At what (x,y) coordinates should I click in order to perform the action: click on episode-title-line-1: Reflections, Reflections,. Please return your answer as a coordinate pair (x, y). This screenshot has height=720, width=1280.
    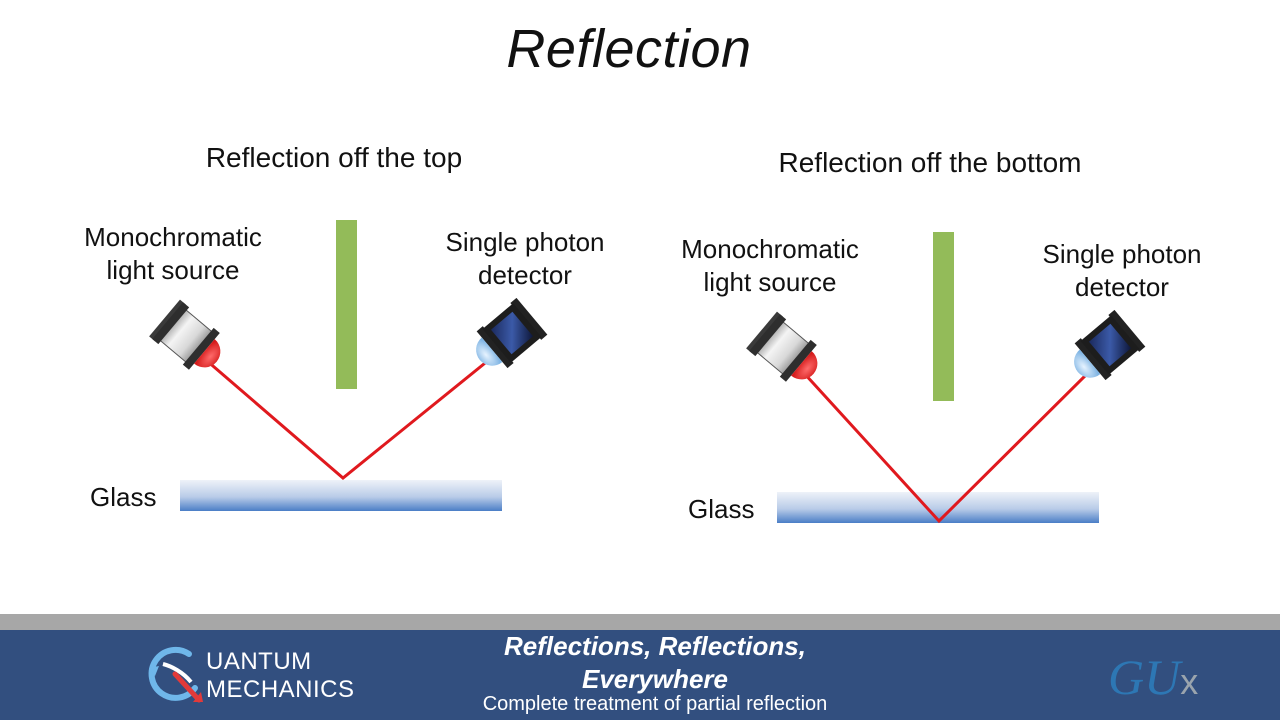
    Looking at the image, I should click on (655, 646).